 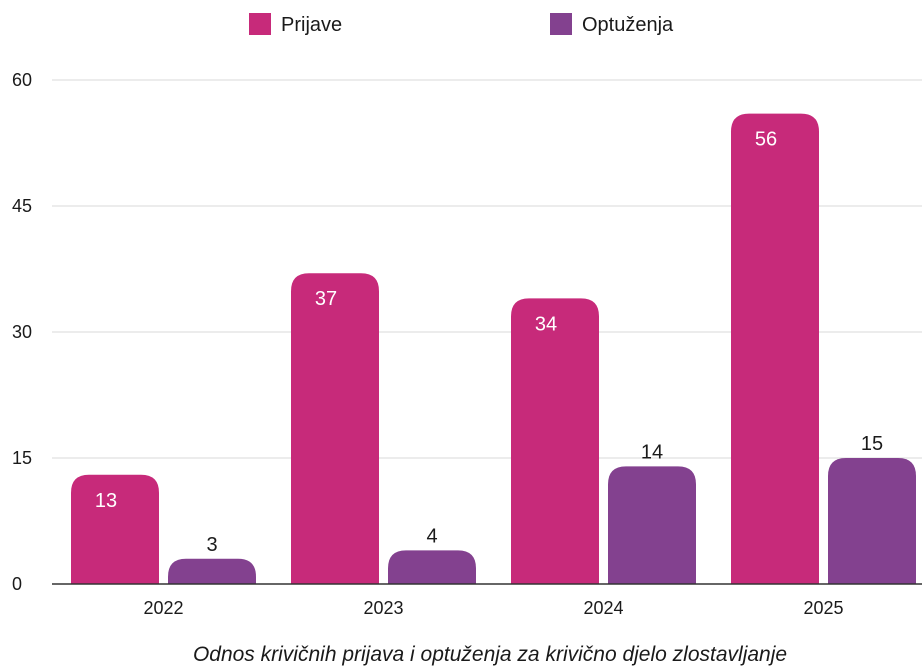 What do you see at coordinates (311, 25) in the screenshot?
I see `legend-label-prijave: Prijave` at bounding box center [311, 25].